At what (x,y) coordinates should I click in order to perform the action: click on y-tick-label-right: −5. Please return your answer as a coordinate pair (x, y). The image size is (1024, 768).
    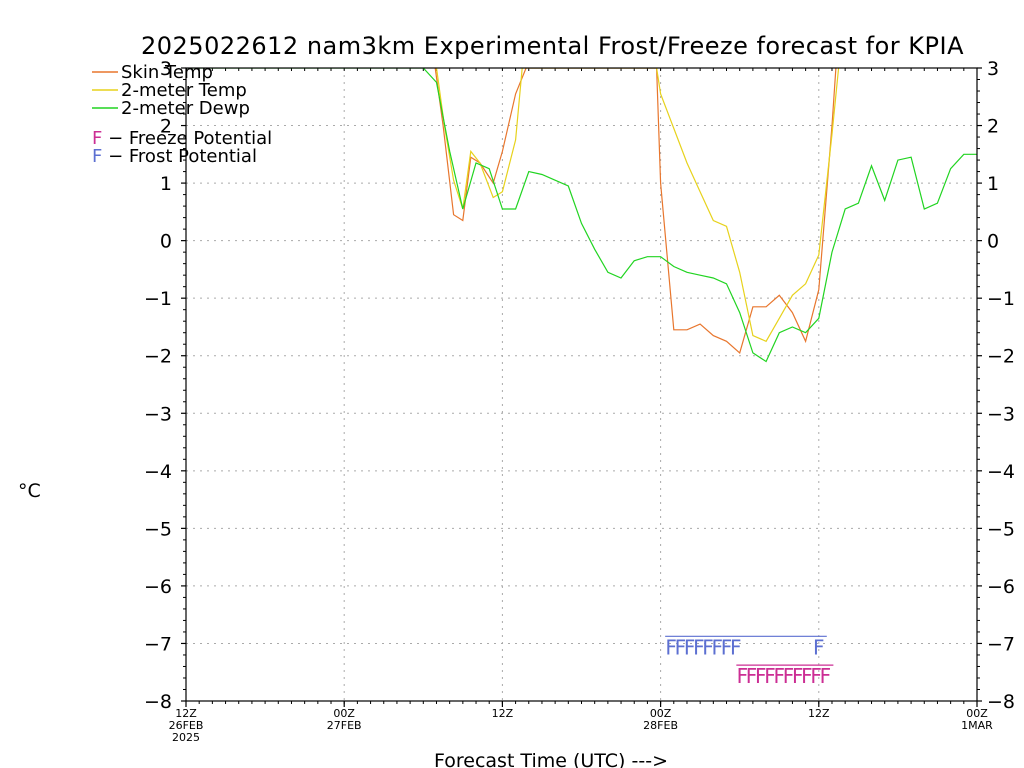
    Looking at the image, I should click on (1001, 529).